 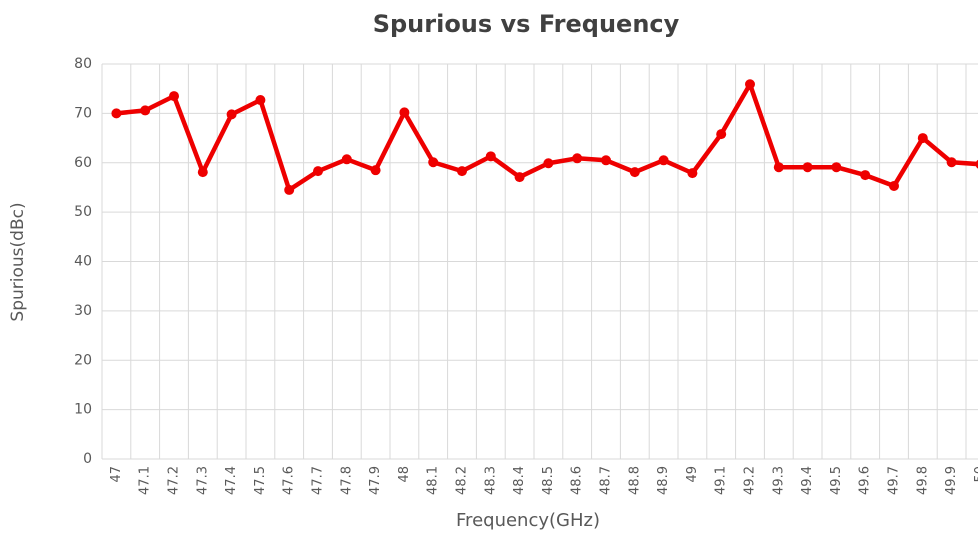 What do you see at coordinates (116, 474) in the screenshot?
I see `x-tick-label: 47` at bounding box center [116, 474].